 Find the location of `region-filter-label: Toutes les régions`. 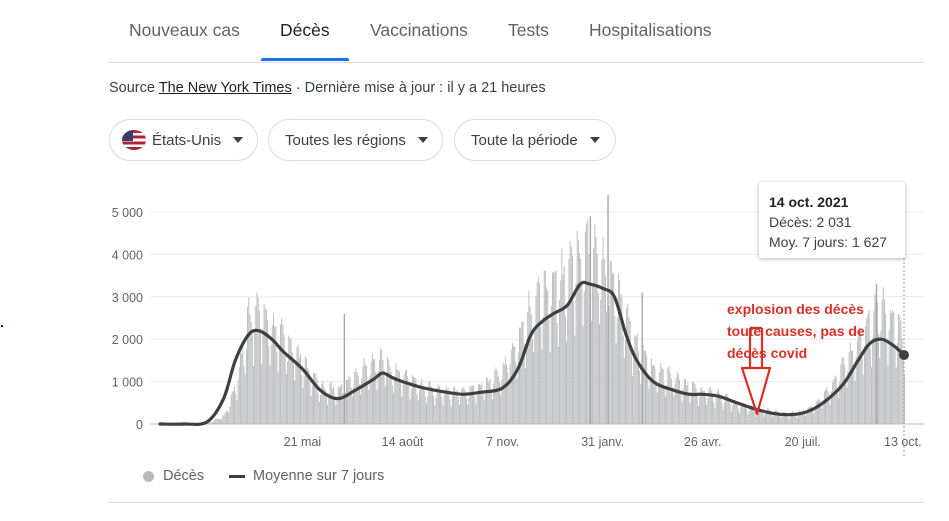

region-filter-label: Toutes les régions is located at coordinates (345, 140).